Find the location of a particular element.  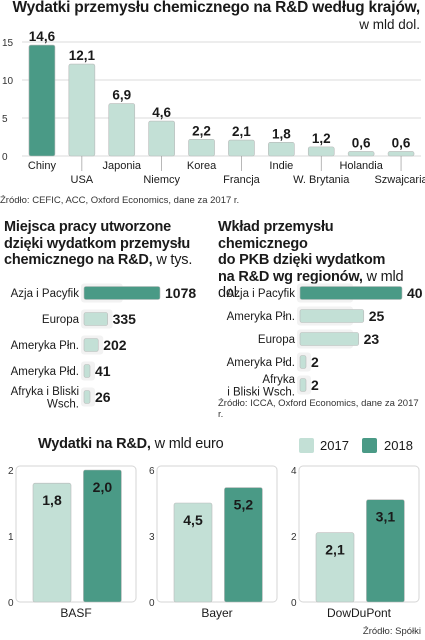

chart1-category-label: Holandia is located at coordinates (361, 166).